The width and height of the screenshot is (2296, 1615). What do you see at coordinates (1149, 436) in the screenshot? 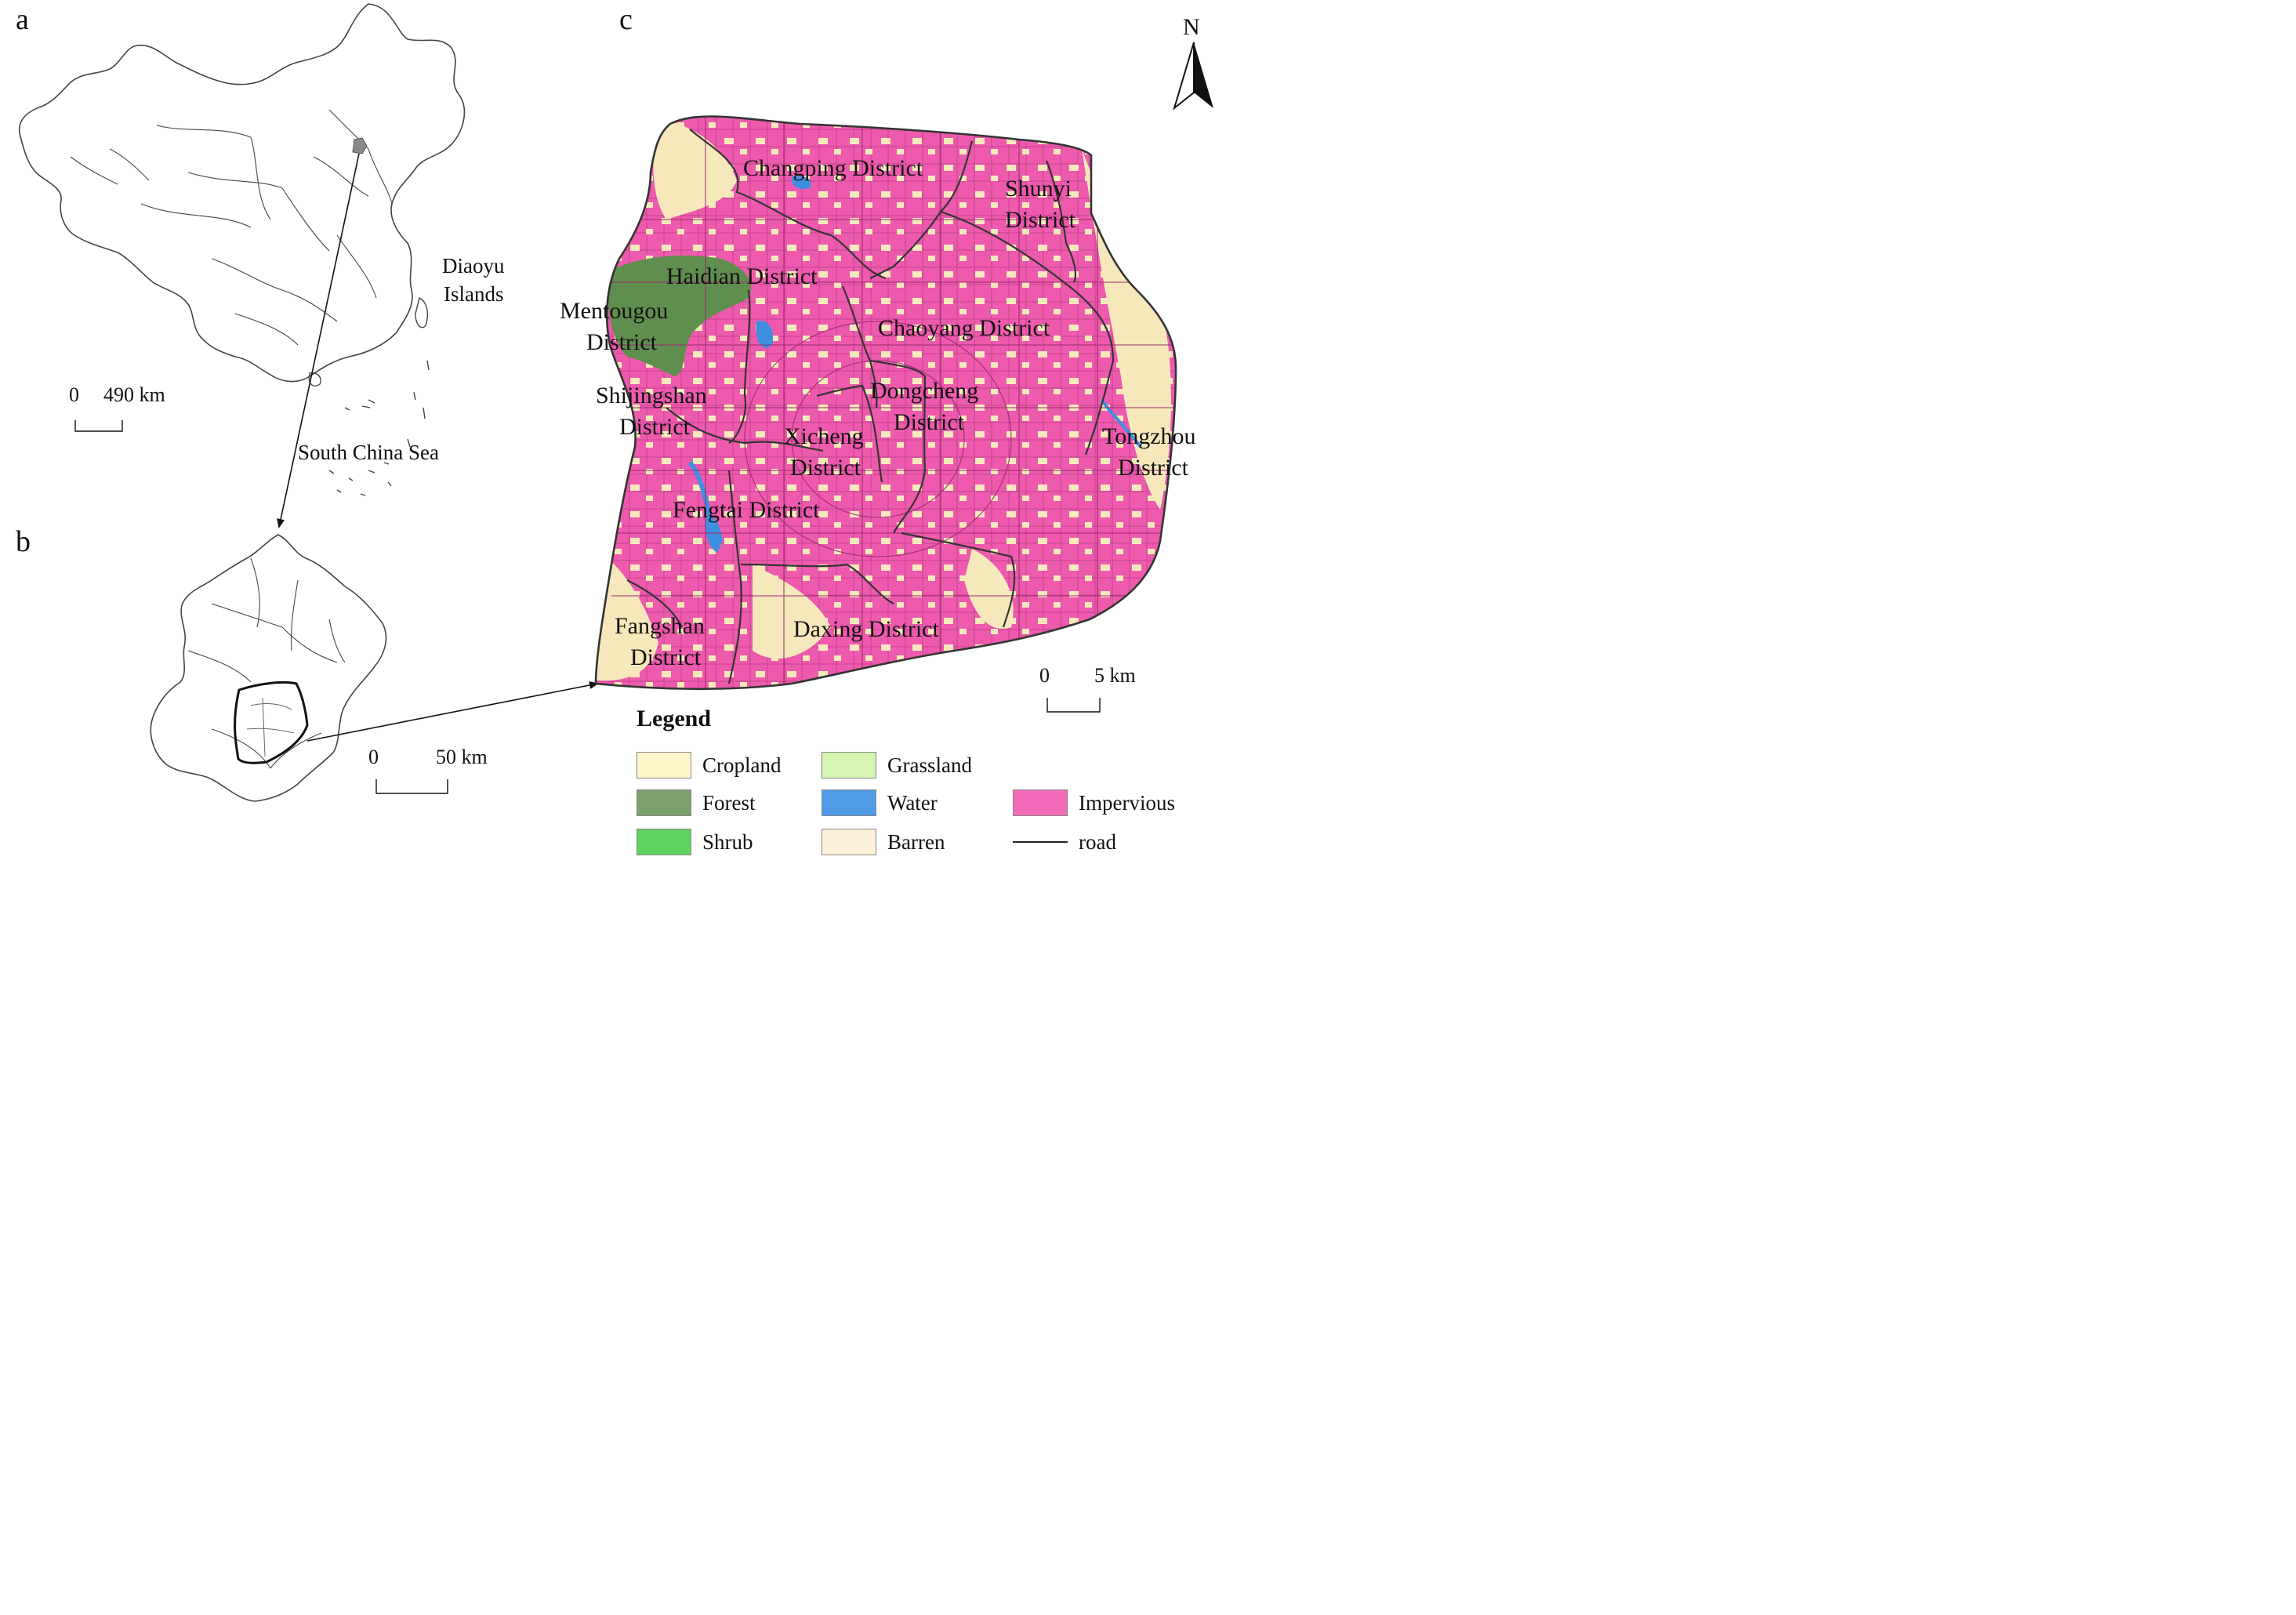
I see `label-tongzhou-1: Tongzhou` at bounding box center [1149, 436].